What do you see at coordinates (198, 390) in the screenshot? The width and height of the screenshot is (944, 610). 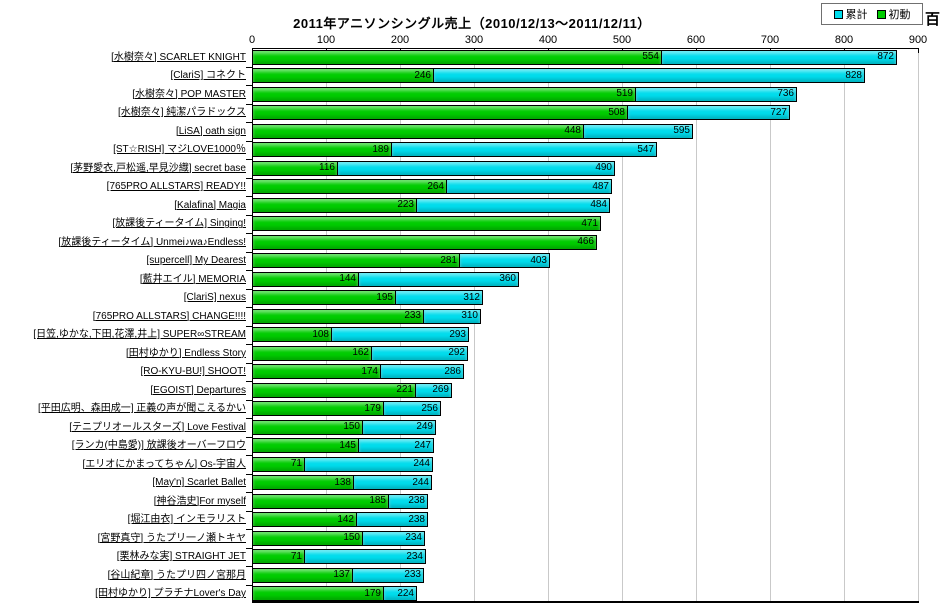 I see `category-label: [EGOIST] Departures` at bounding box center [198, 390].